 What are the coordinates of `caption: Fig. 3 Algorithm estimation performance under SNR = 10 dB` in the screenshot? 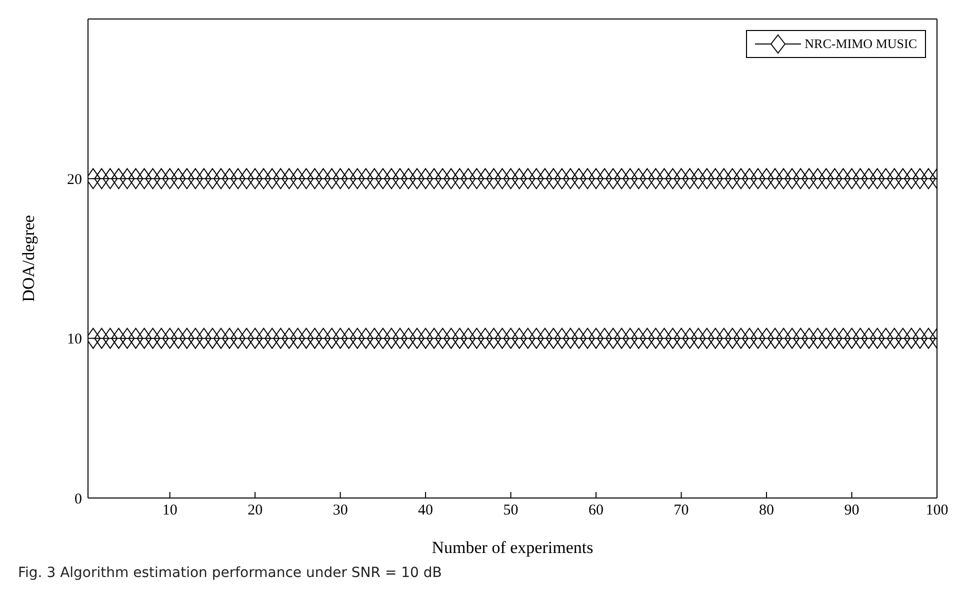 It's located at (230, 573).